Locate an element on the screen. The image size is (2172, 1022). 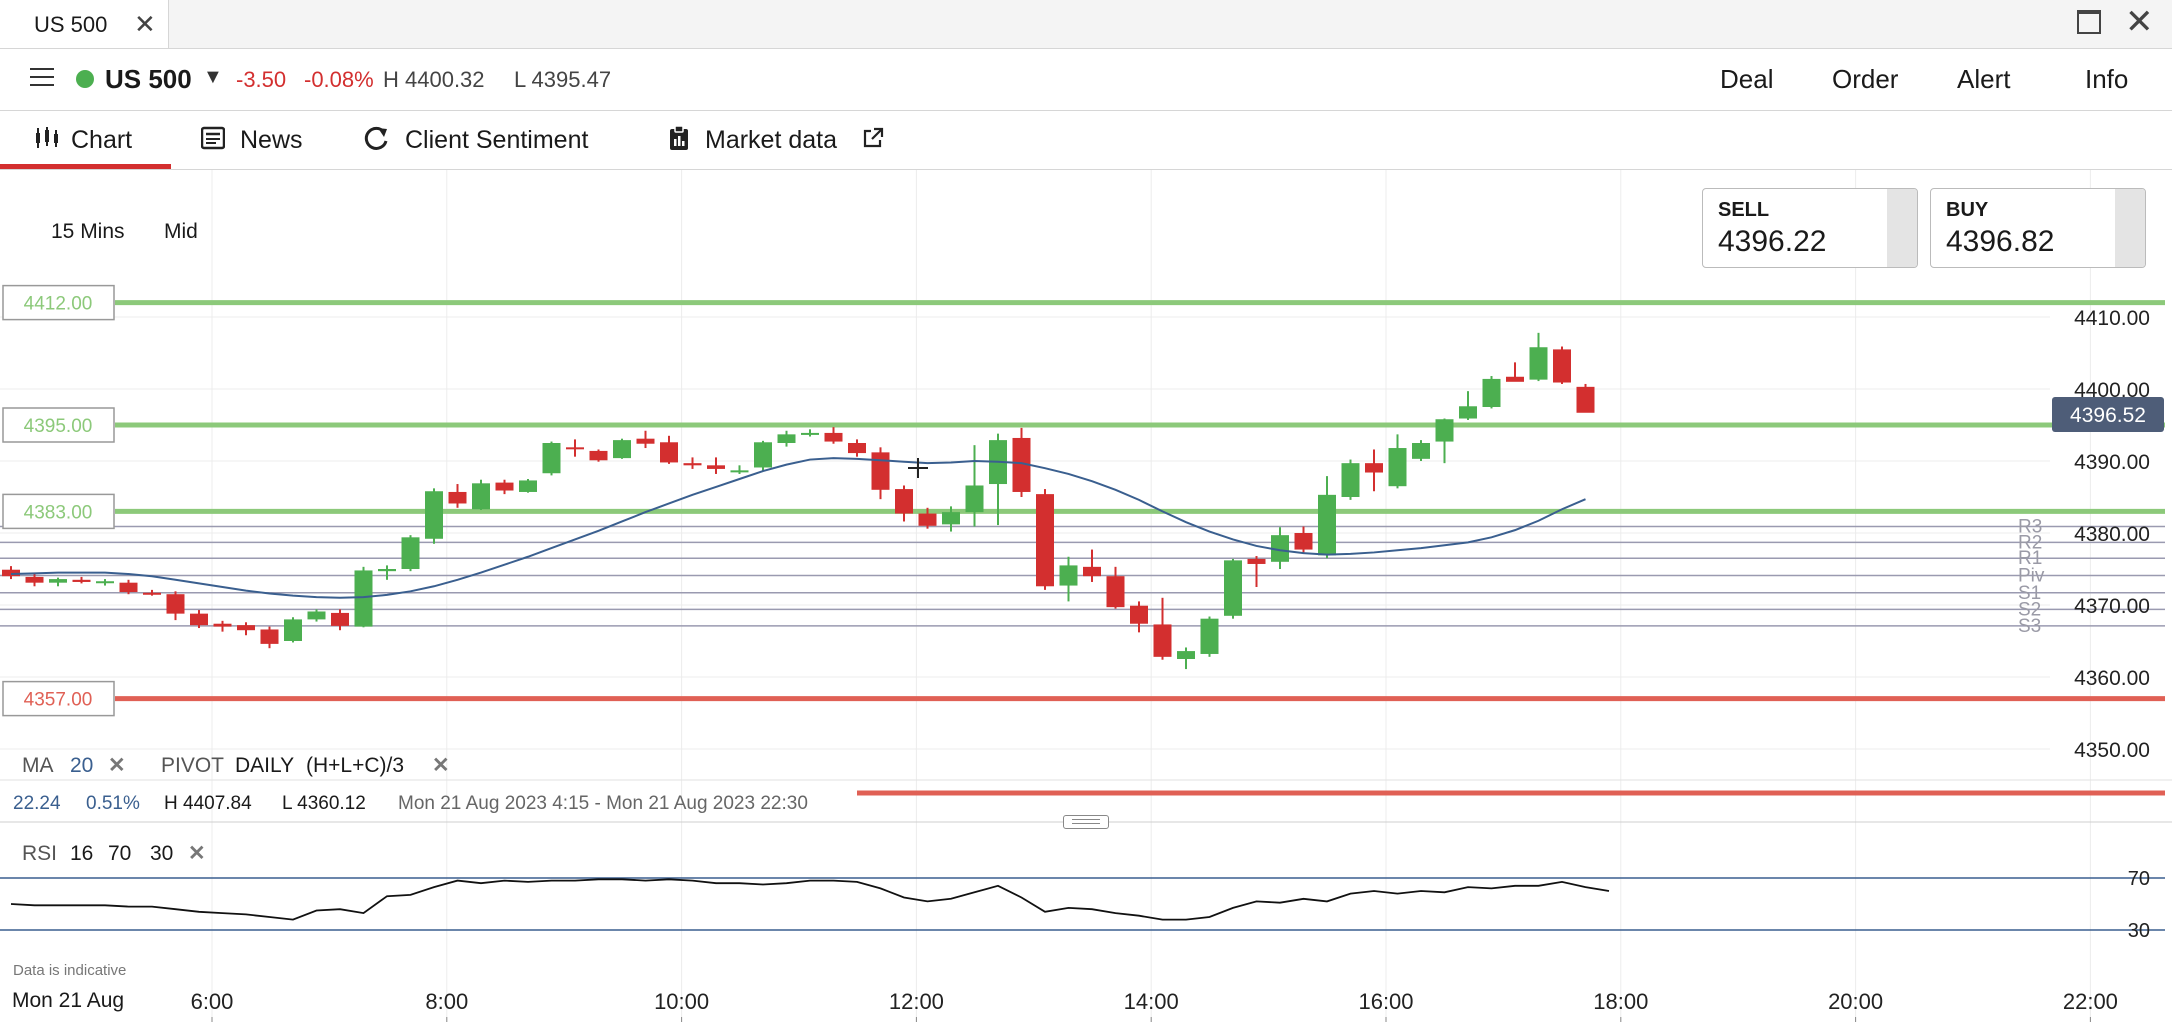
remove-rsi-icon: ✕ is located at coordinates (197, 853).